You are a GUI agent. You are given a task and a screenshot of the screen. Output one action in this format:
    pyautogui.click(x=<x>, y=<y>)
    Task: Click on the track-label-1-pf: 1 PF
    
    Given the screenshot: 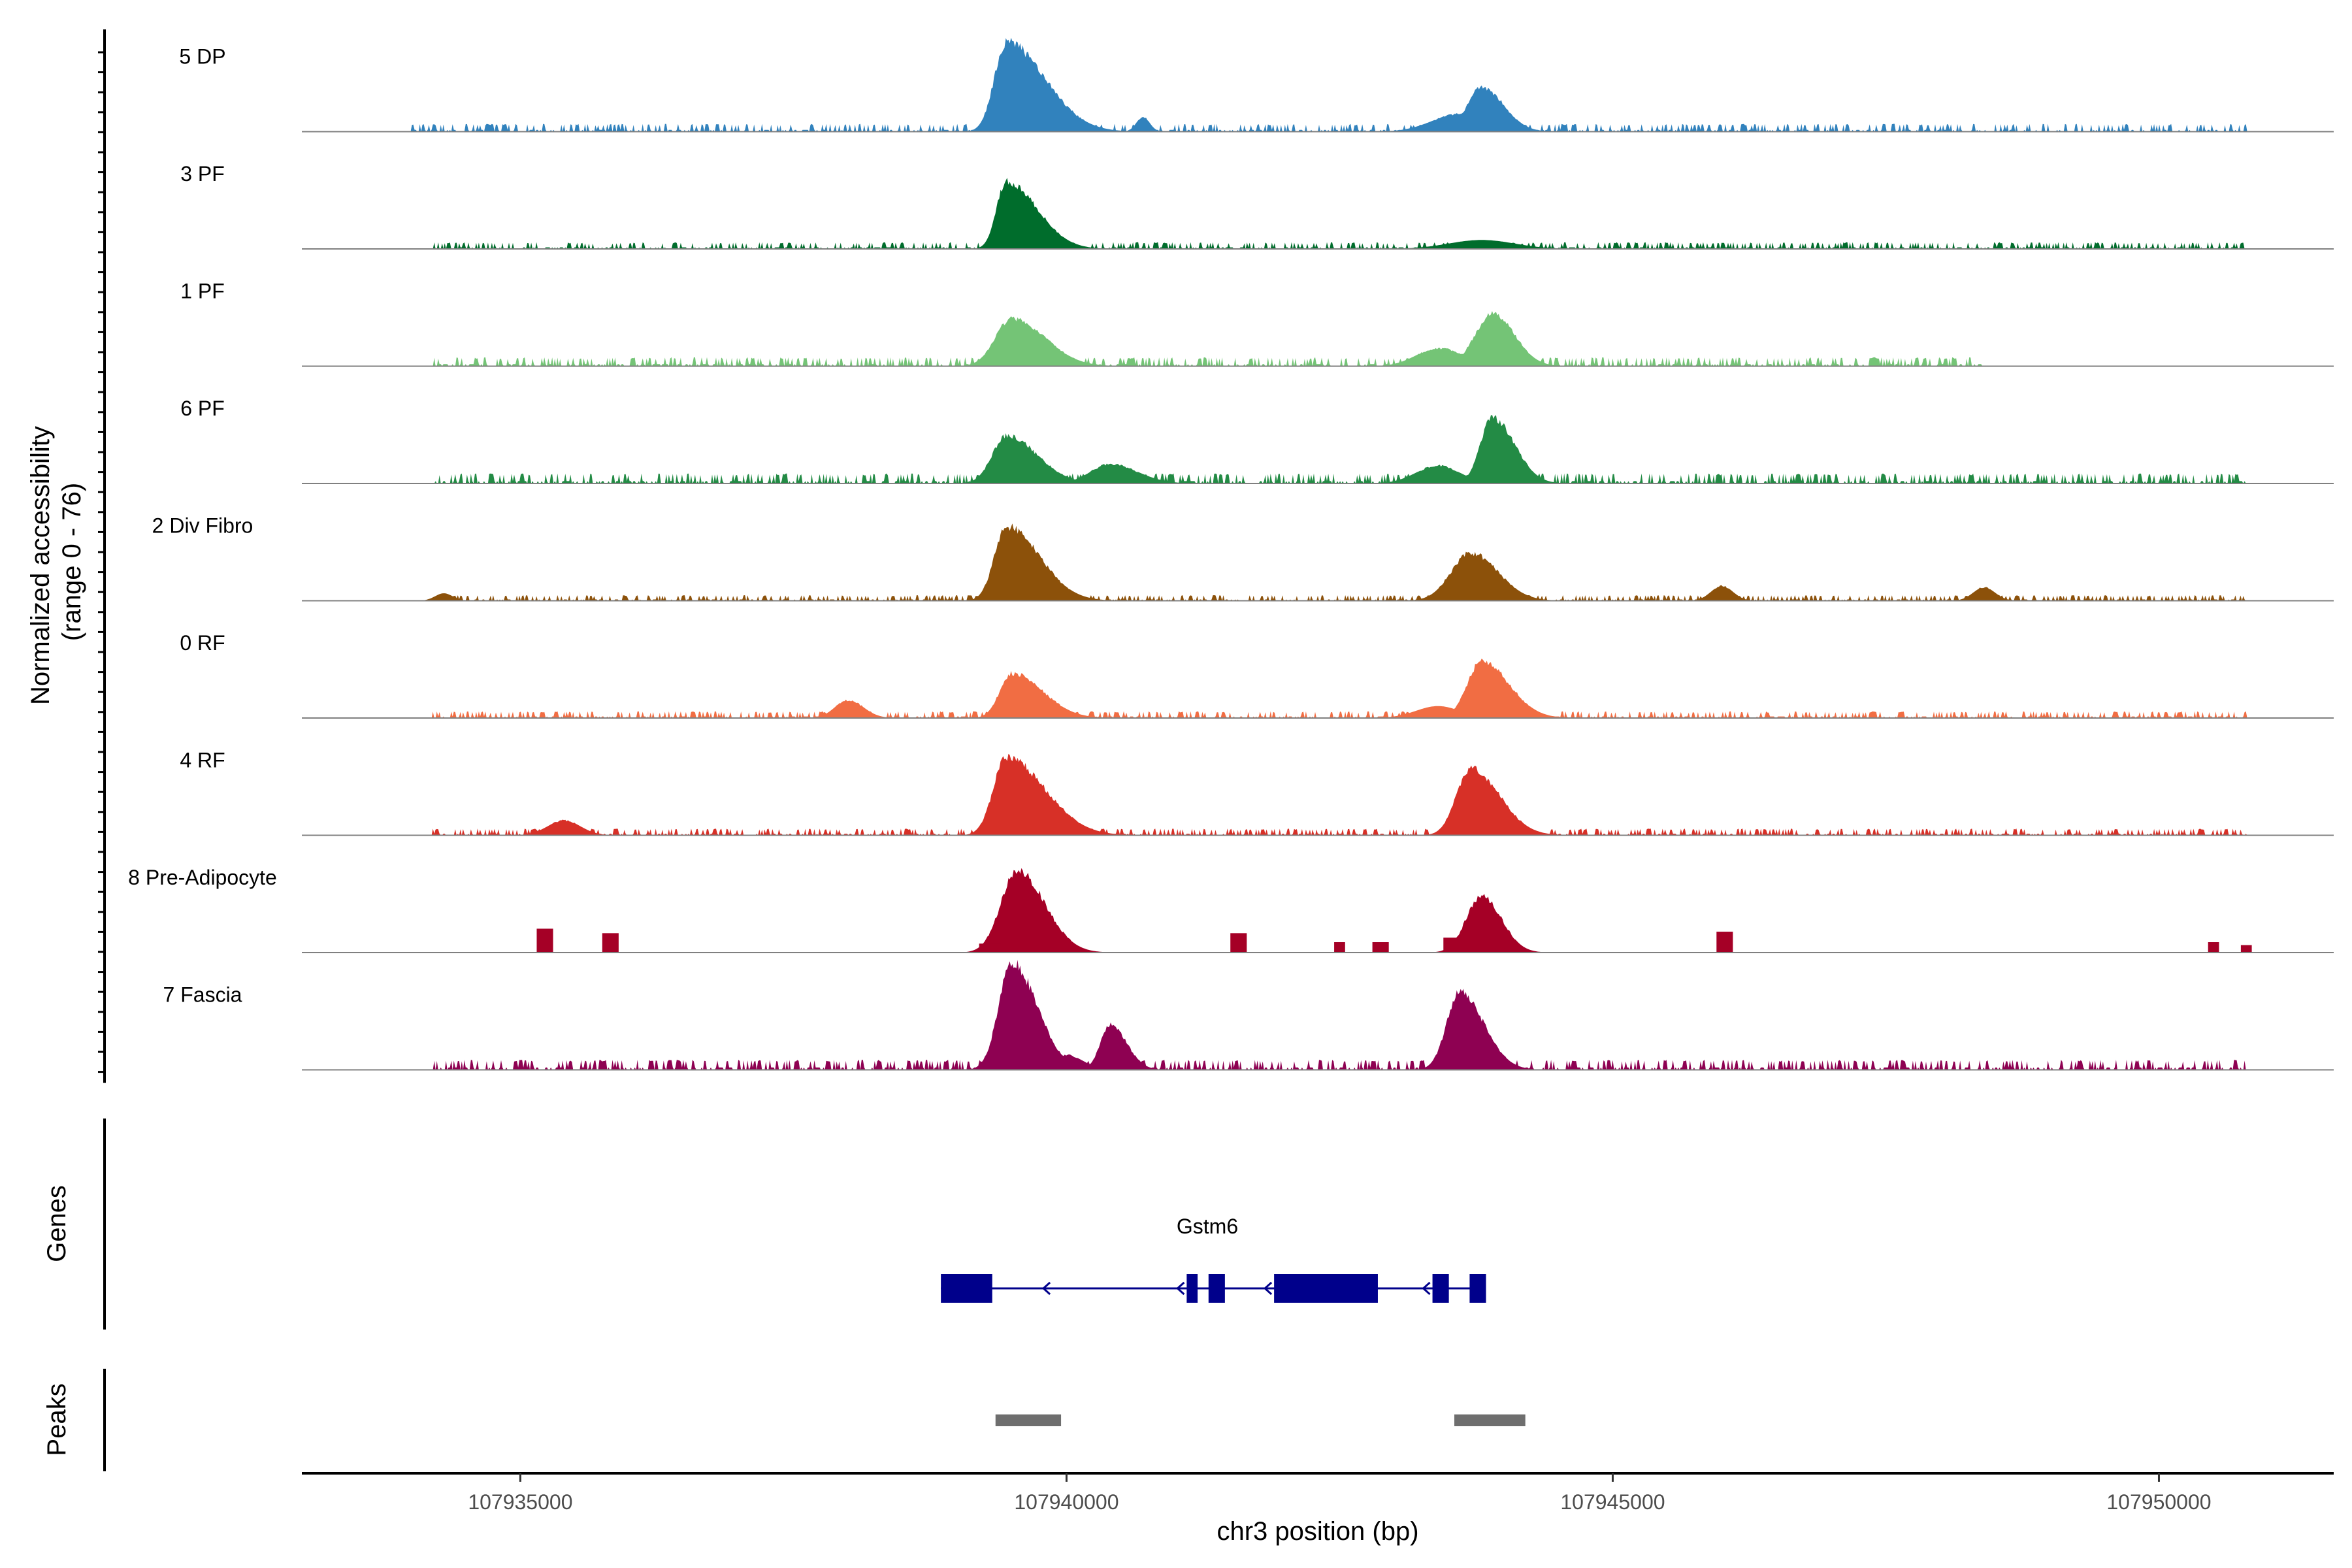 What is the action you would take?
    pyautogui.click(x=202, y=290)
    